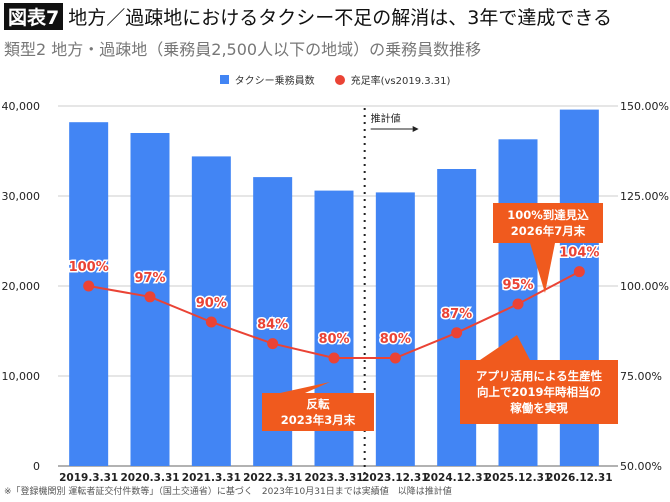  What do you see at coordinates (88, 478) in the screenshot?
I see `x-tick-label: 2019.3.31` at bounding box center [88, 478].